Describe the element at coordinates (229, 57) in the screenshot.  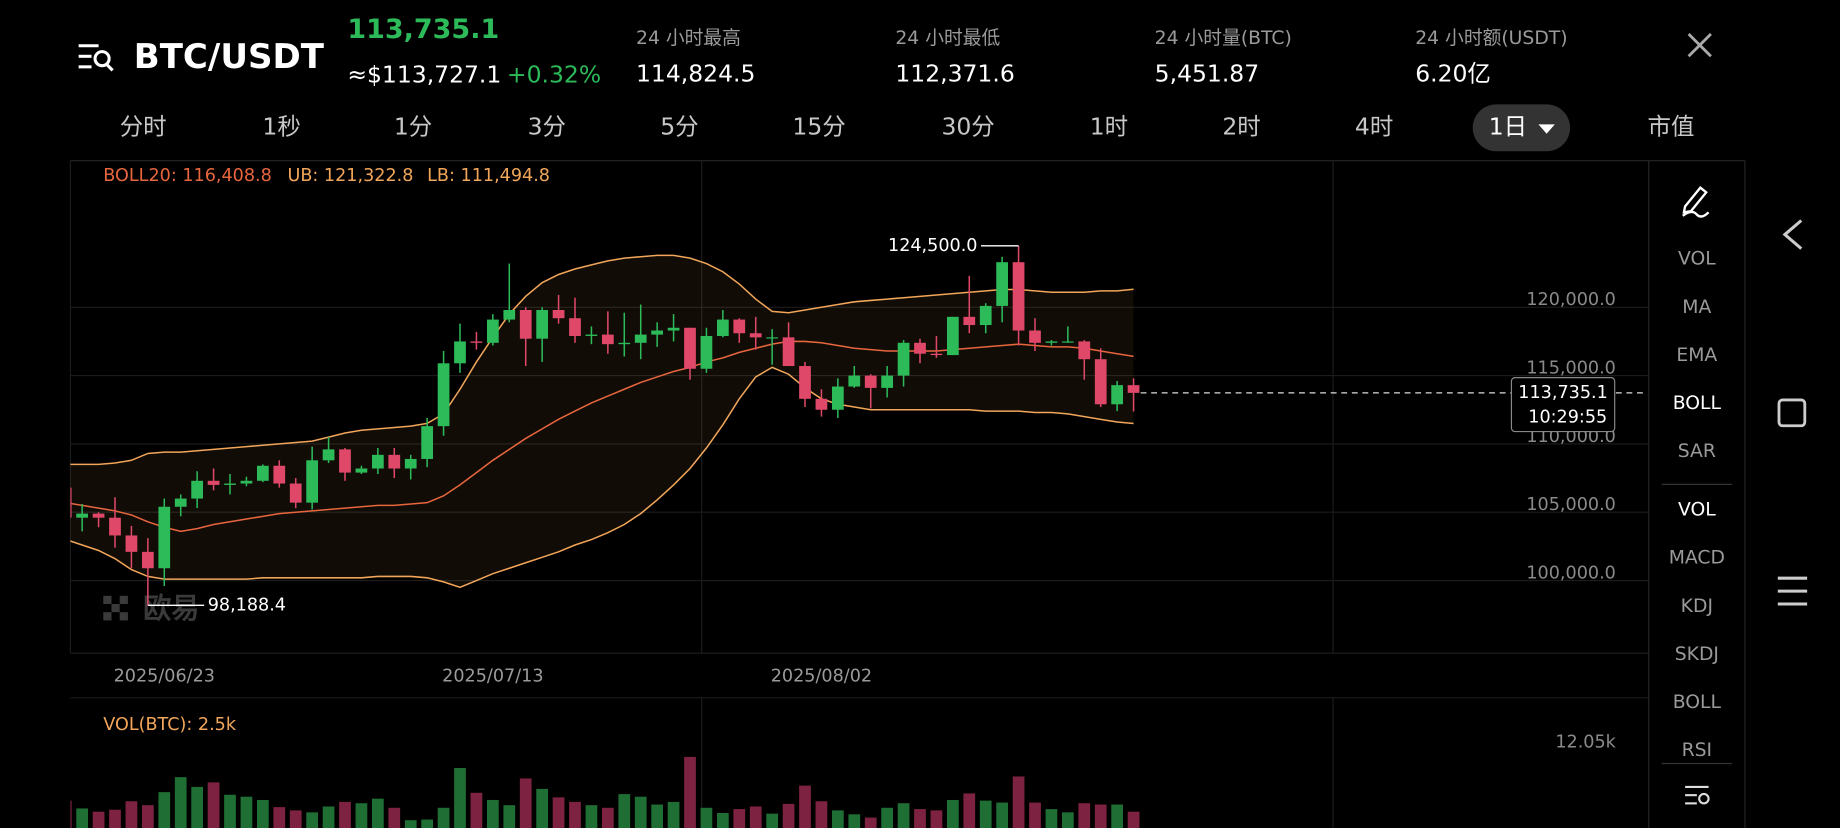
I see `symbol: BTC/USDT` at that location.